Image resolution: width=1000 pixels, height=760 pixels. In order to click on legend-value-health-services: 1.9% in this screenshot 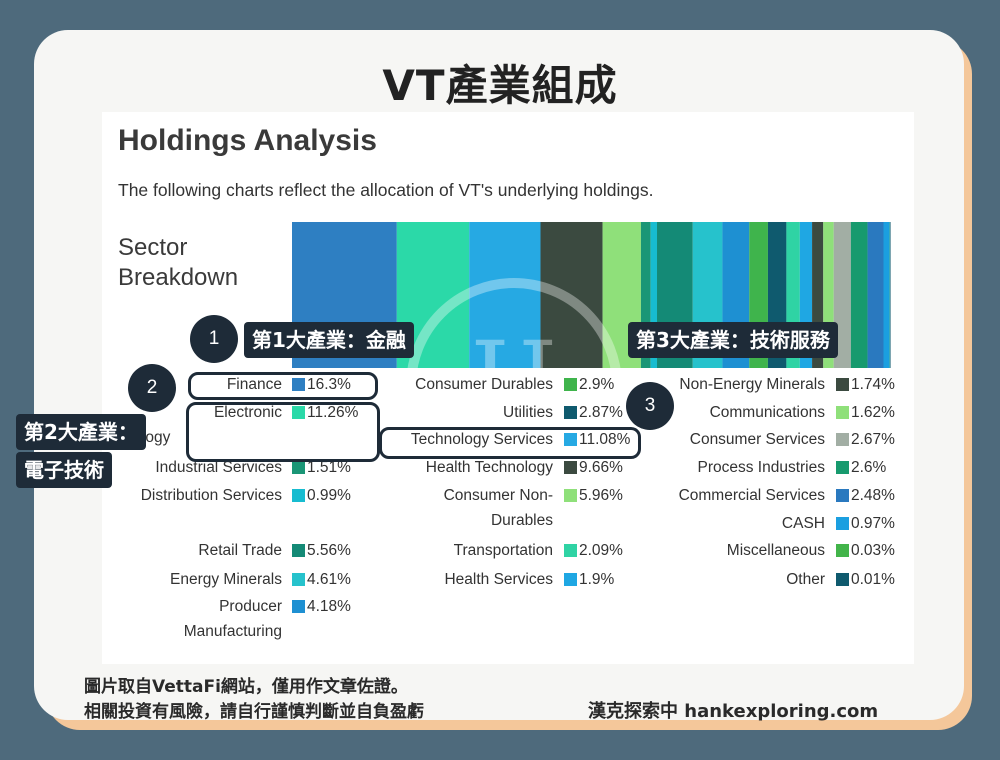, I will do `click(597, 579)`.